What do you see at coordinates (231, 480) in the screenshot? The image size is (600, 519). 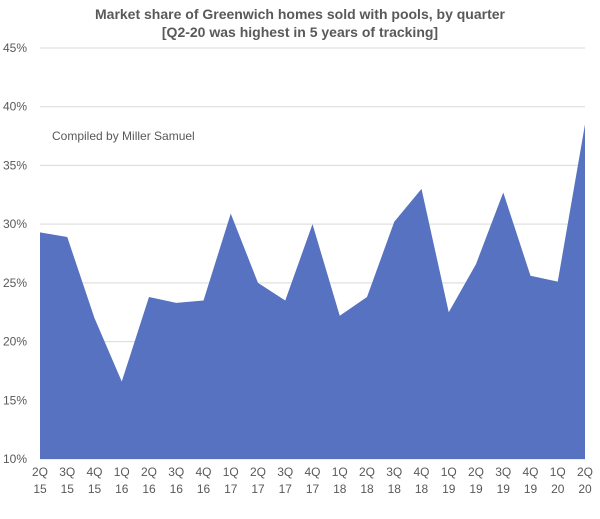 I see `x-tick-label: 1Q 17` at bounding box center [231, 480].